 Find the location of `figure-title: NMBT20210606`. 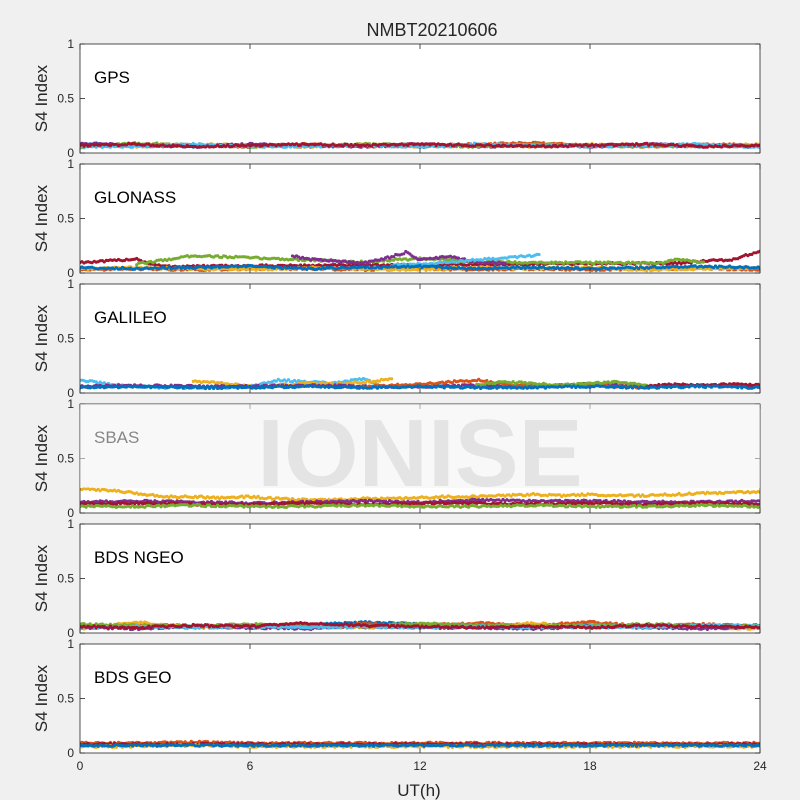

figure-title: NMBT20210606 is located at coordinates (431, 30).